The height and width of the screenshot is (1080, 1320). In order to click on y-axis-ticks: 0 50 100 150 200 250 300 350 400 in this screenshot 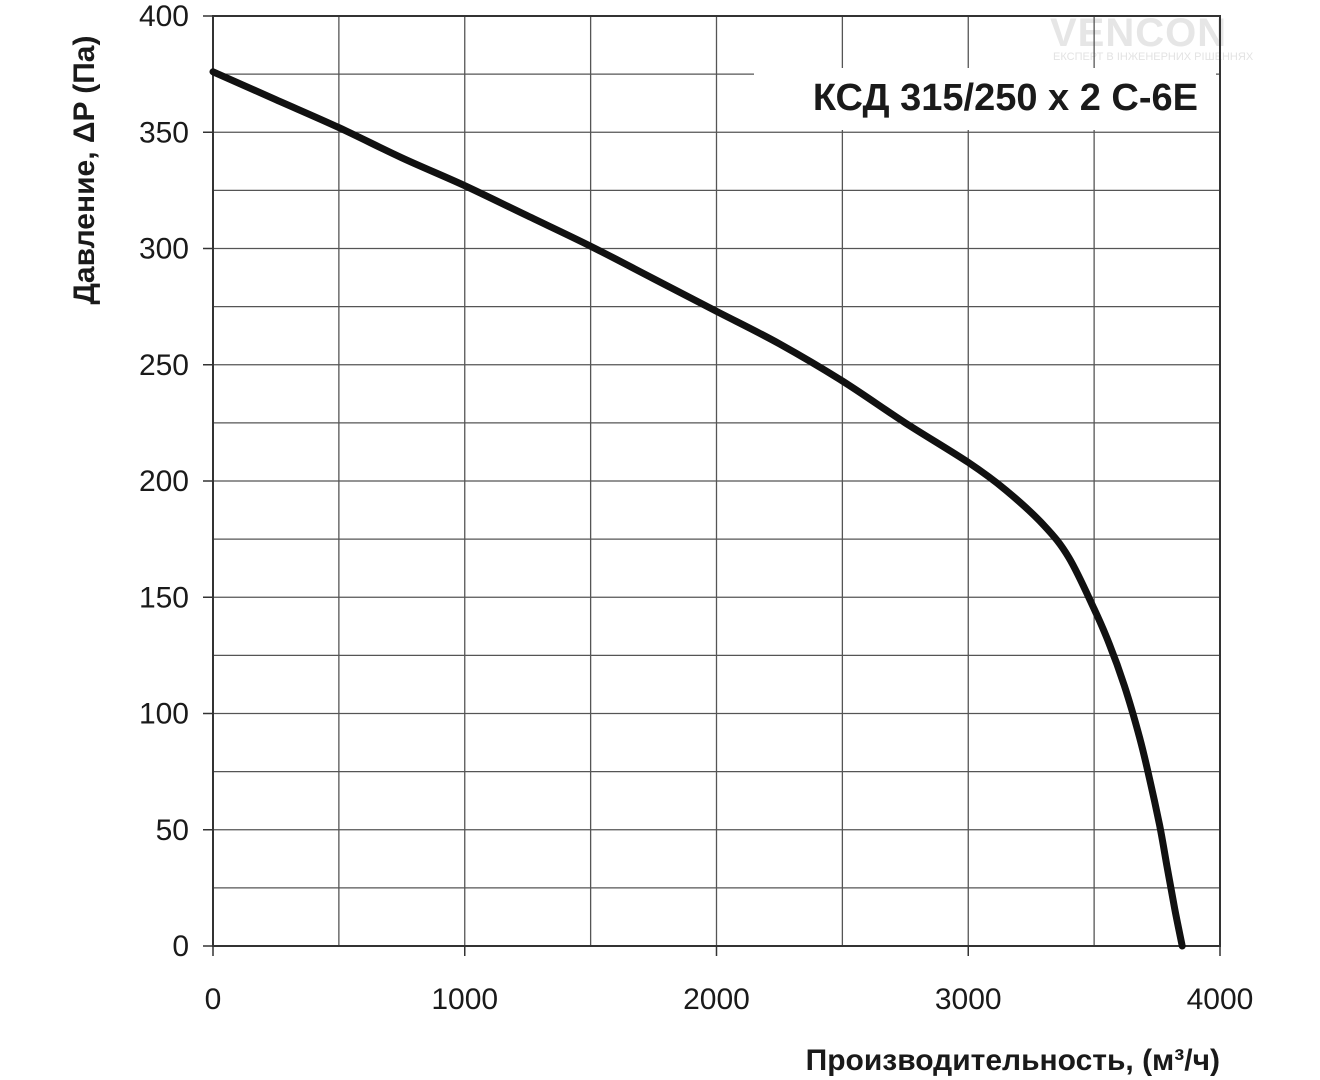, I will do `click(176, 481)`.